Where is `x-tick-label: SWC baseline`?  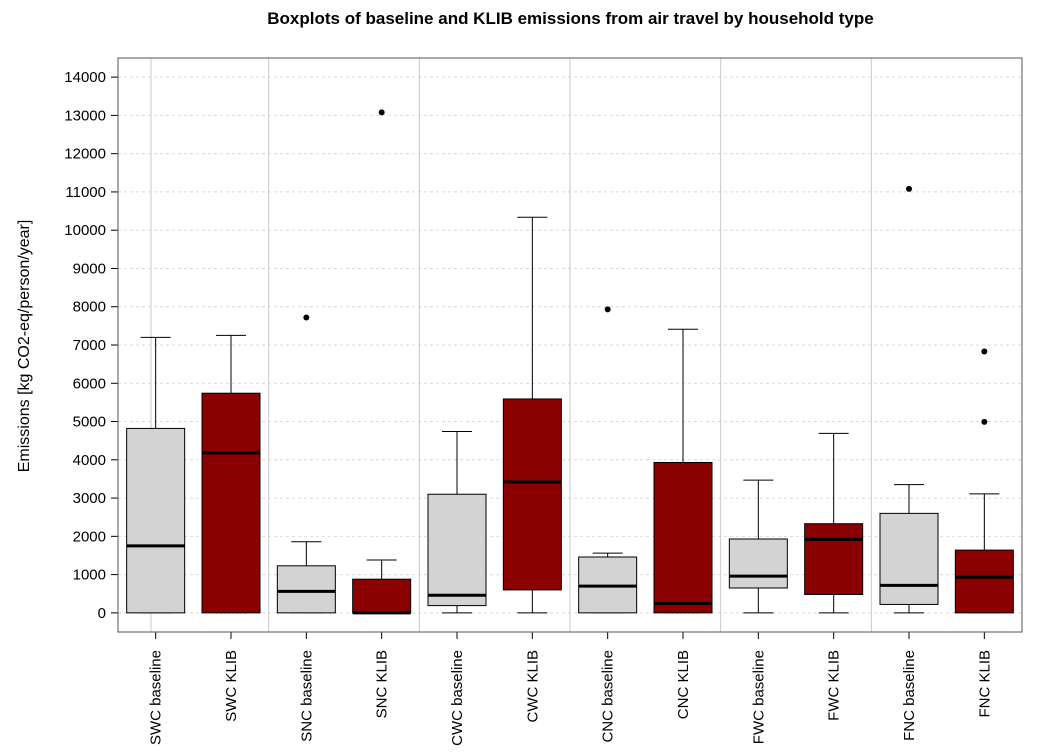 x-tick-label: SWC baseline is located at coordinates (156, 697).